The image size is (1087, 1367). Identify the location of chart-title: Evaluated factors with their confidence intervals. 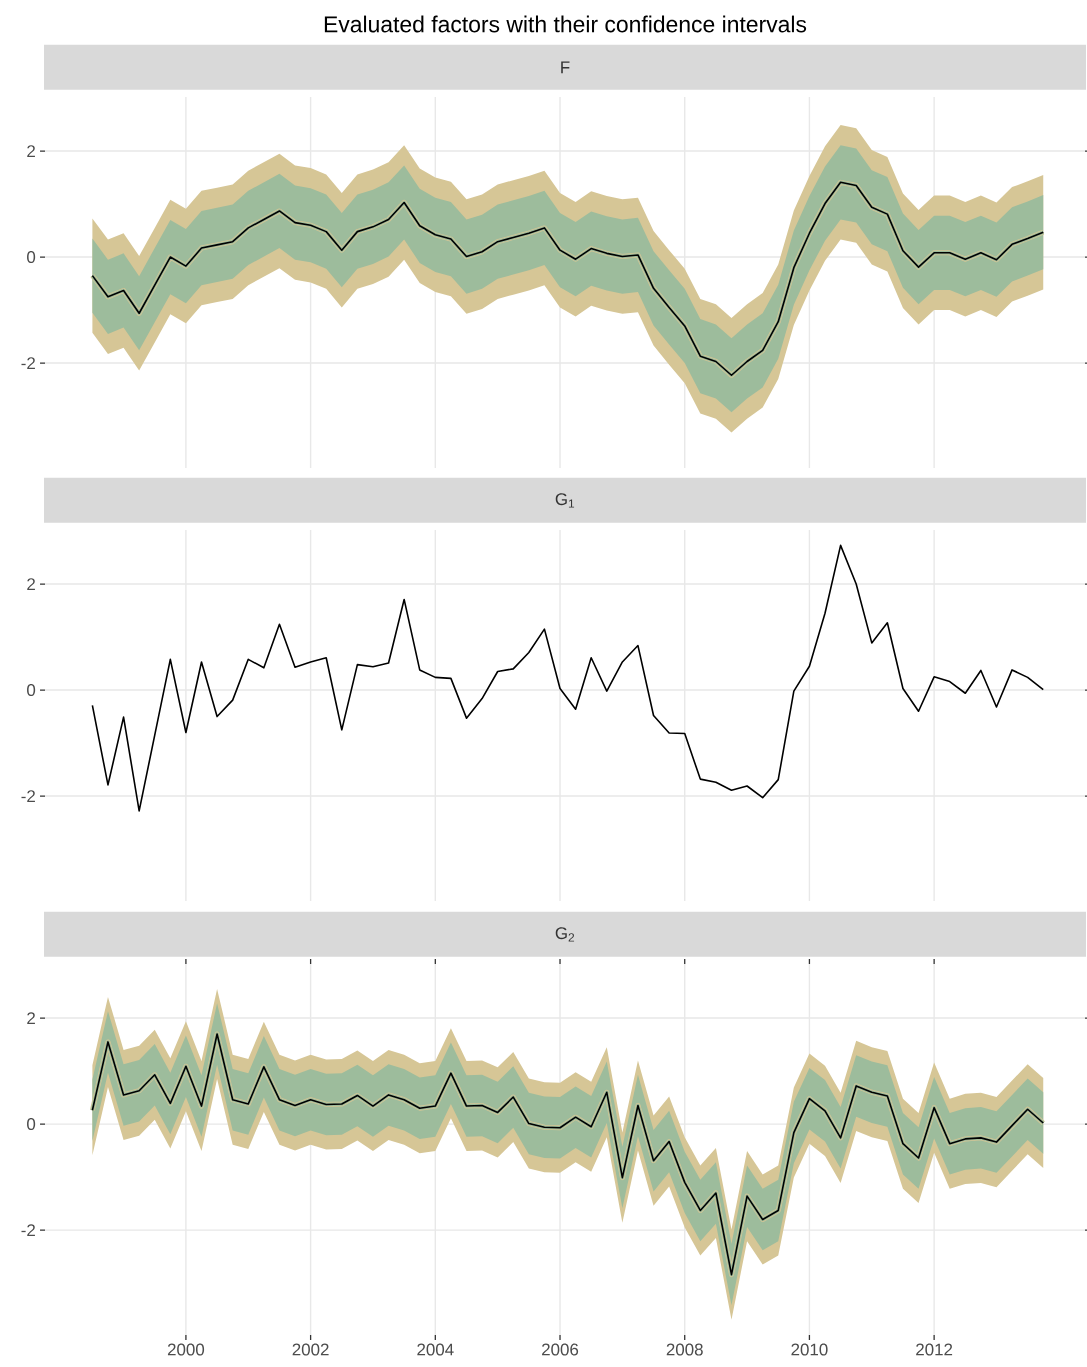
(565, 24).